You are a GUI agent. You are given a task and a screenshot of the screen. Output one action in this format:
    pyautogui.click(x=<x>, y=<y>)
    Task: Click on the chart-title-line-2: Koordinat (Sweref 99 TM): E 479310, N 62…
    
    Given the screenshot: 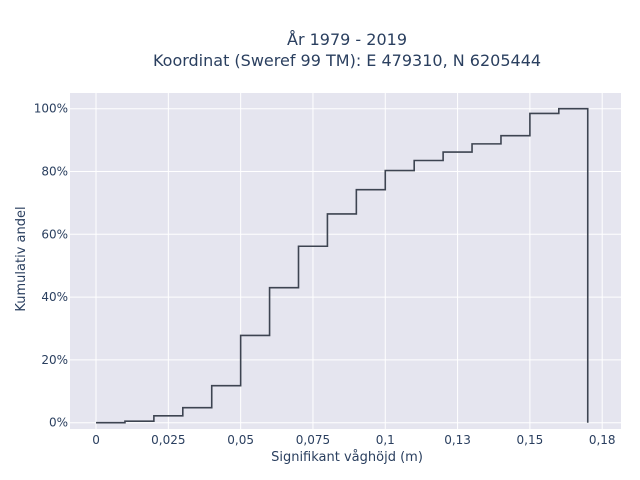 What is the action you would take?
    pyautogui.click(x=347, y=60)
    